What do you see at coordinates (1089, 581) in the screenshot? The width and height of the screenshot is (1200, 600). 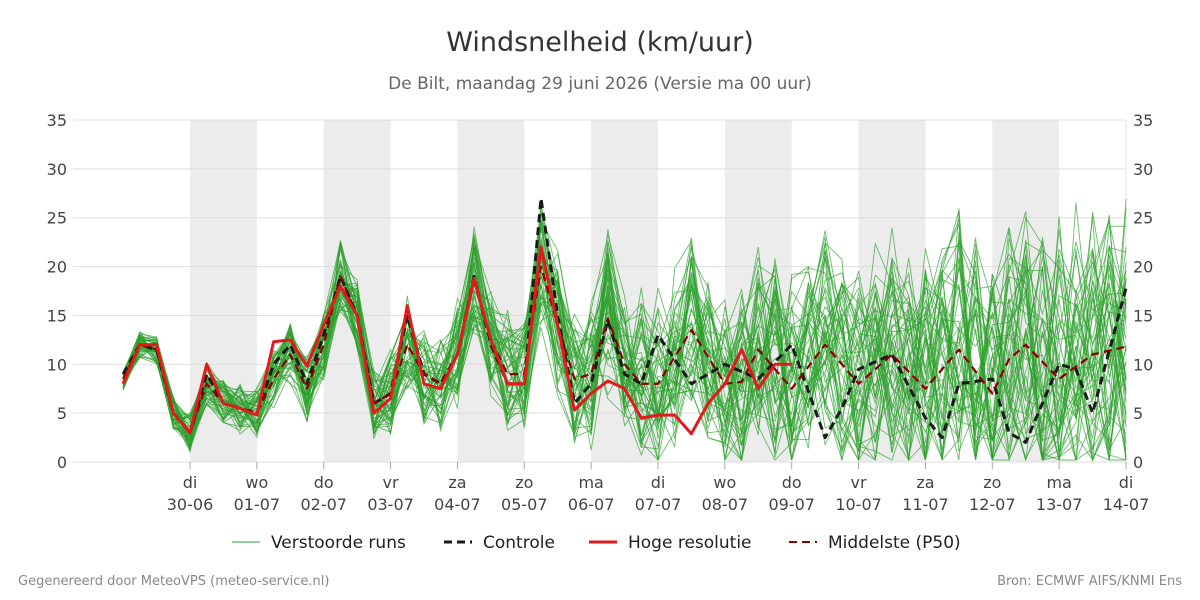 I see `footer-source: Bron: ECMWF AIFS/KNMI Ens` at bounding box center [1089, 581].